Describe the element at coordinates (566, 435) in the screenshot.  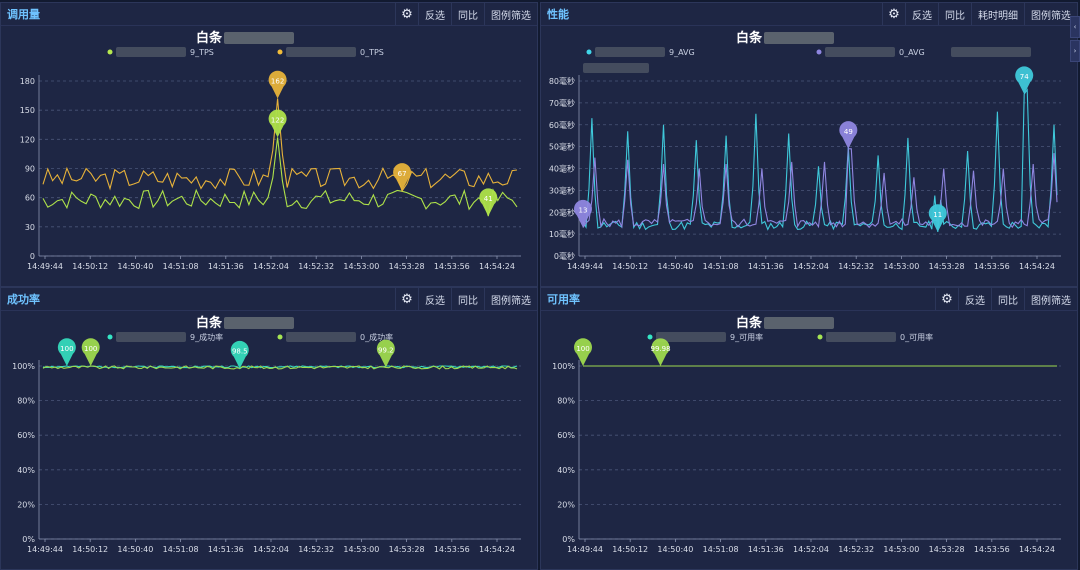
I see `y-tick-label: 60%` at that location.